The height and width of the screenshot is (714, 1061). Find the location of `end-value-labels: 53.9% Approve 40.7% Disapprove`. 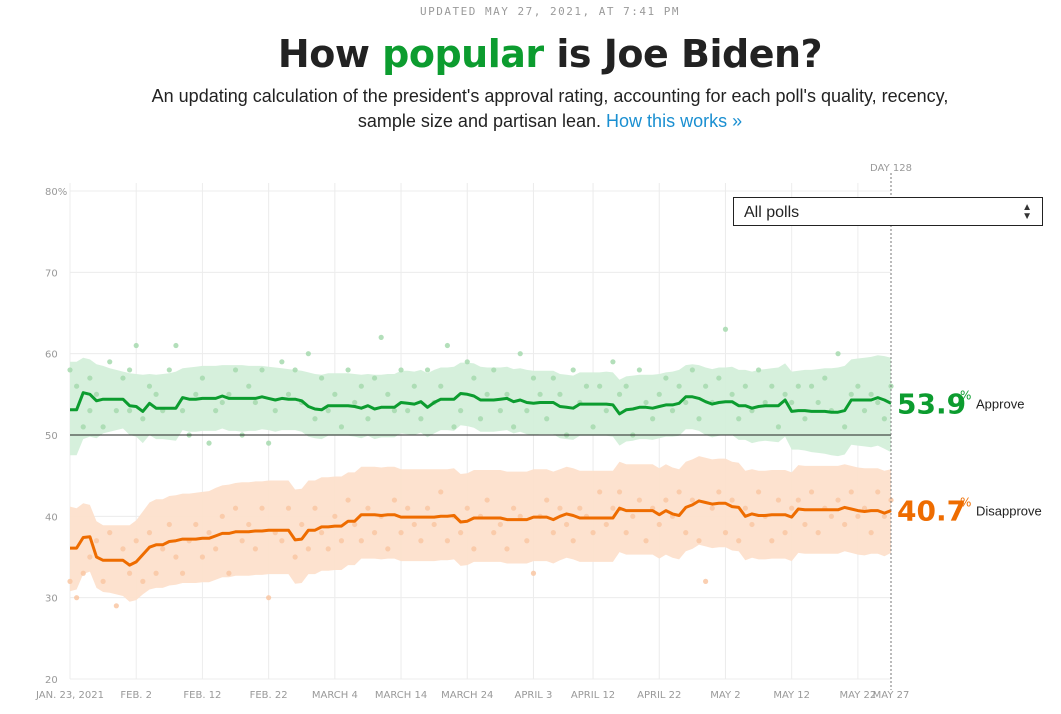

end-value-labels: 53.9% Approve 40.7% Disapprove is located at coordinates (969, 457).